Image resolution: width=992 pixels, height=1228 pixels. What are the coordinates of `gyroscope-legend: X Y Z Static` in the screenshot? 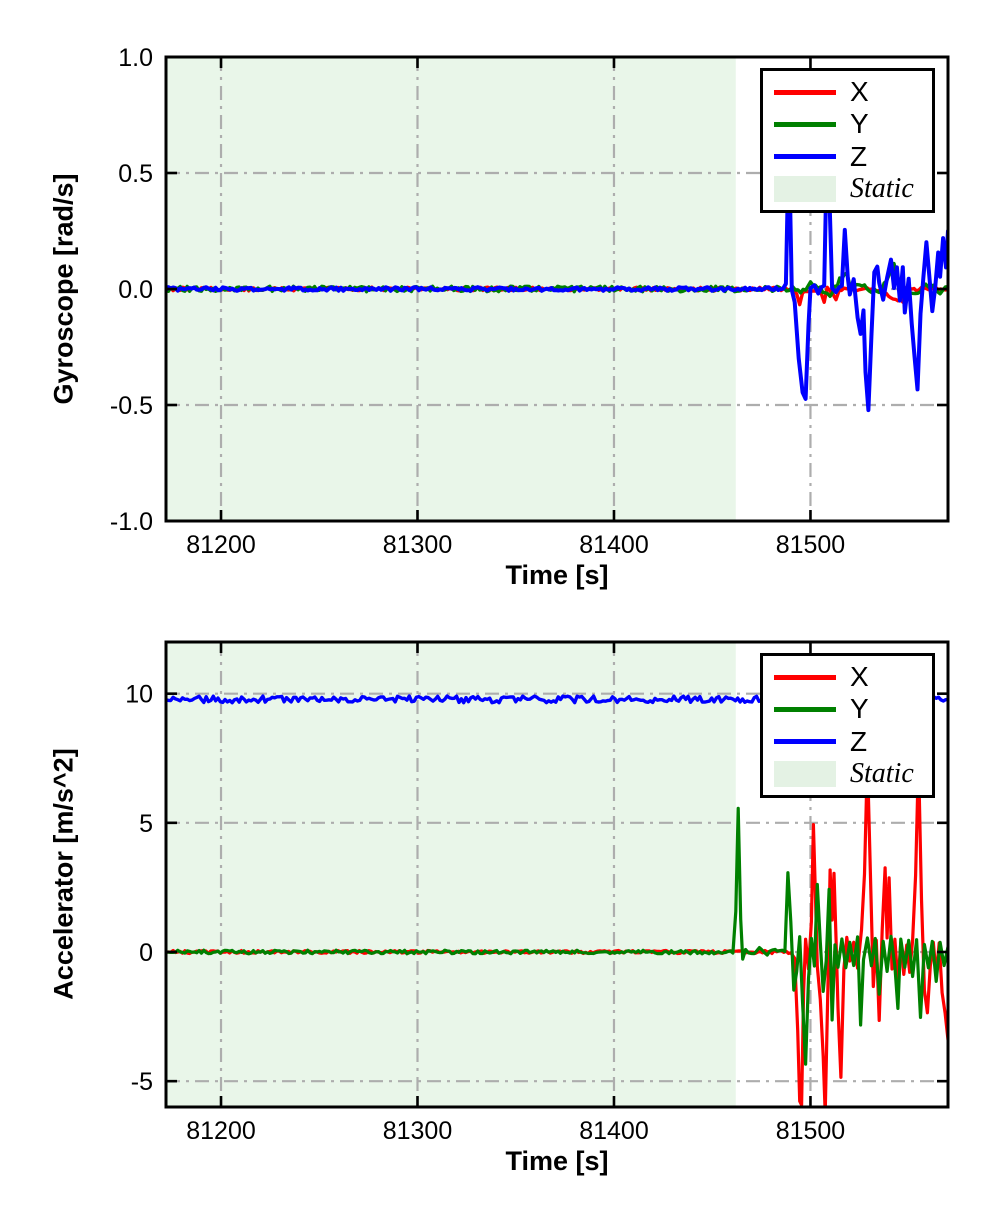 It's located at (847, 140).